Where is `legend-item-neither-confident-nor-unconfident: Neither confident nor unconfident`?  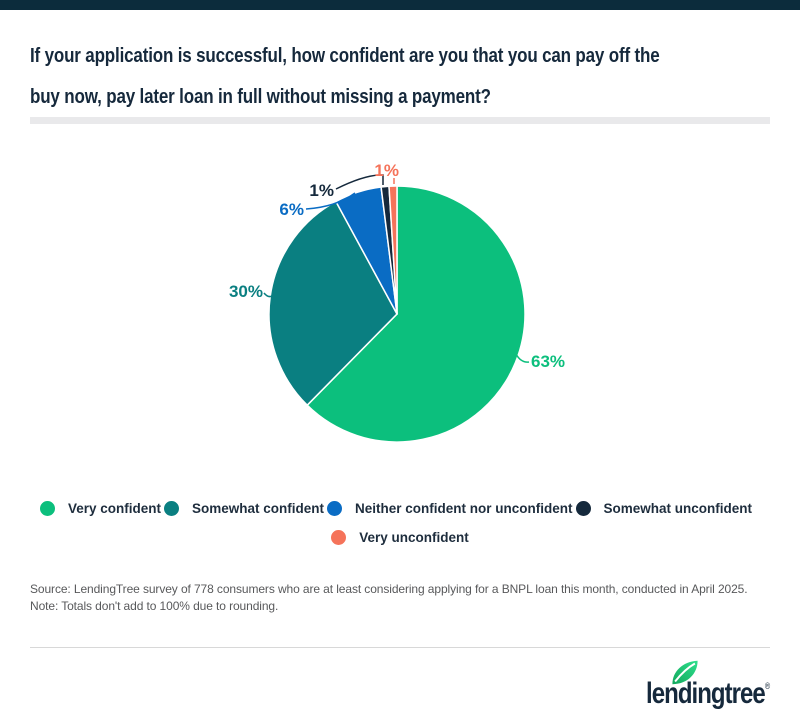
legend-item-neither-confident-nor-unconfident: Neither confident nor unconfident is located at coordinates (450, 508).